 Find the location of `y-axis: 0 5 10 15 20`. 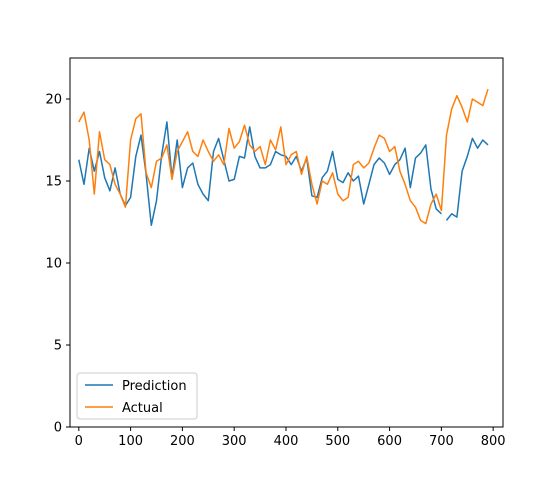

y-axis: 0 5 10 15 20 is located at coordinates (57, 264).